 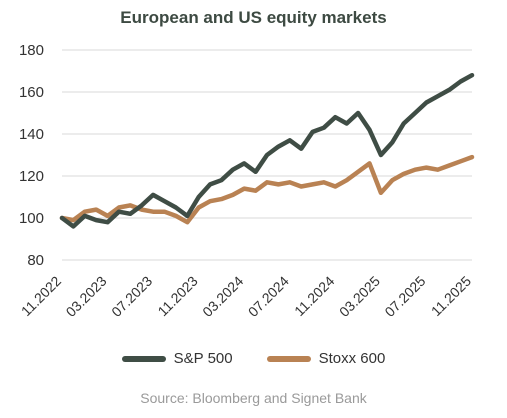 I want to click on x-tick-label: 07.2023, so click(x=131, y=296).